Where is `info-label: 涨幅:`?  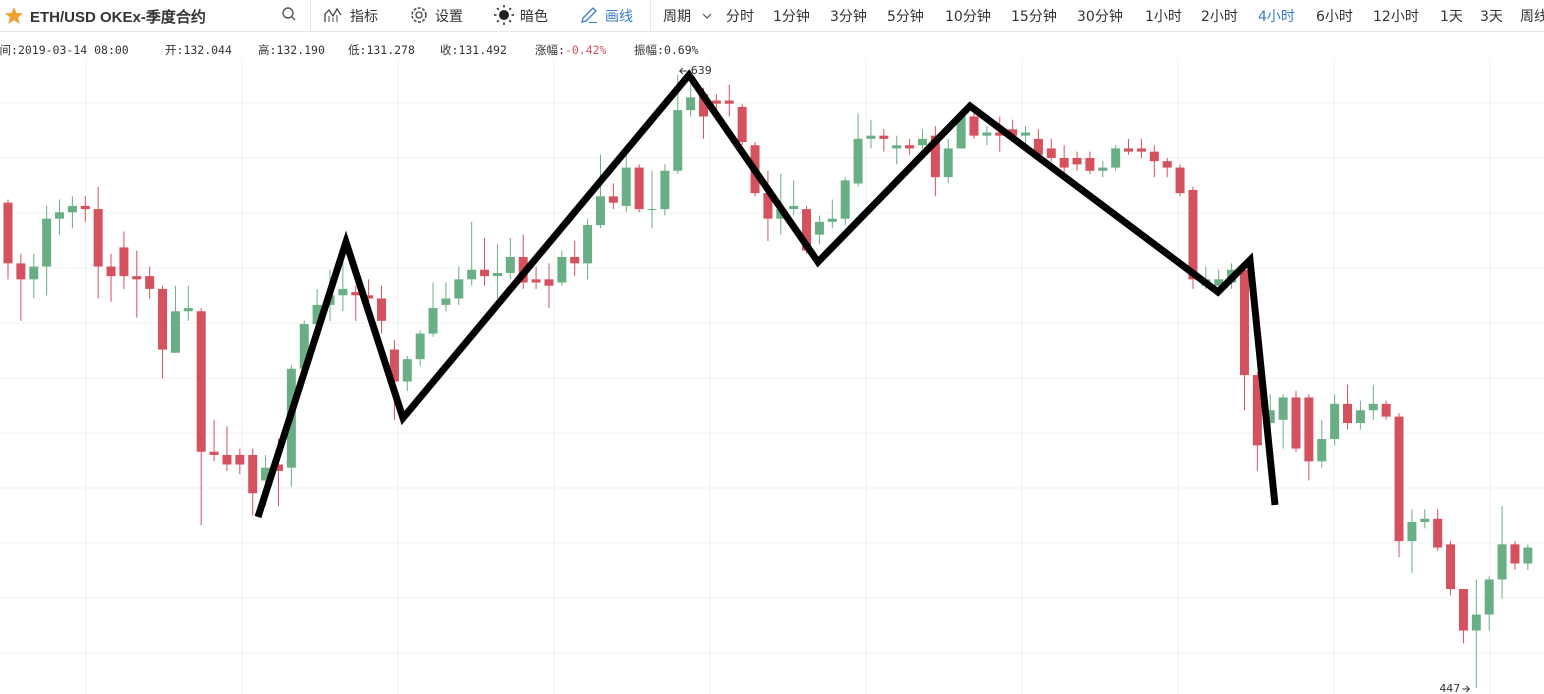
info-label: 涨幅: is located at coordinates (550, 50).